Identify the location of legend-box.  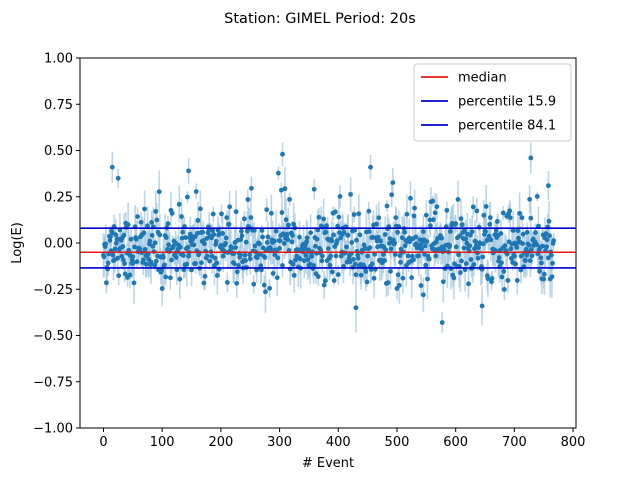
(492, 102).